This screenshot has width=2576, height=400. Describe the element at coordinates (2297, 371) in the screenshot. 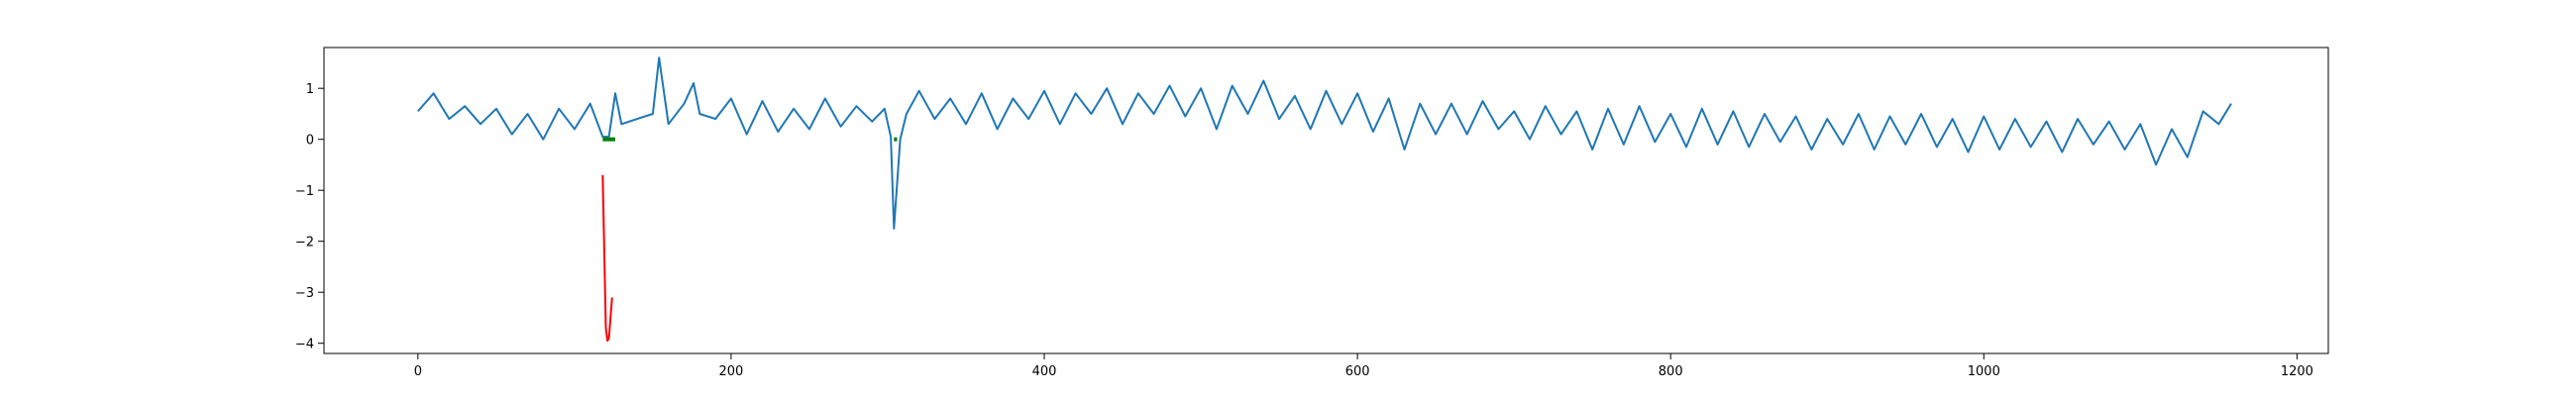

I see `x-tick-label: 1200` at that location.